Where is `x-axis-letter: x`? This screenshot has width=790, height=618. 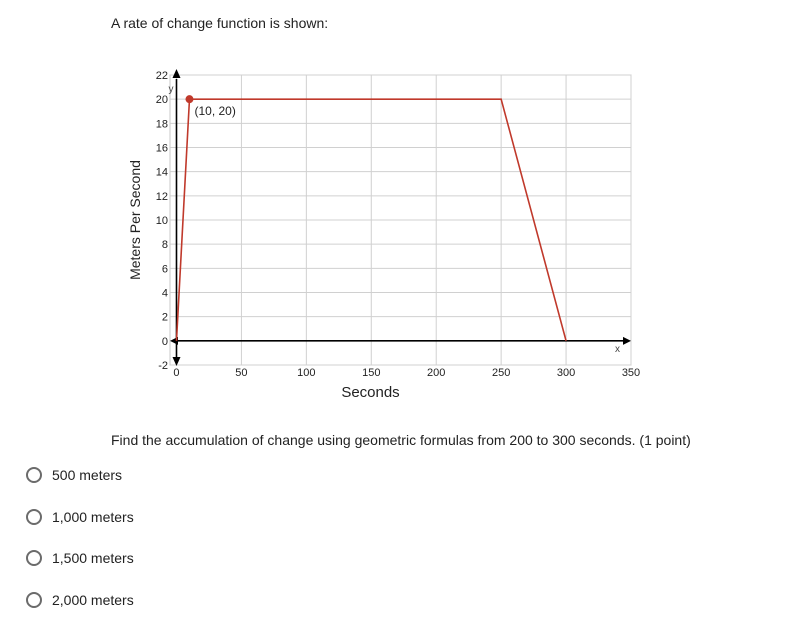 x-axis-letter: x is located at coordinates (617, 349).